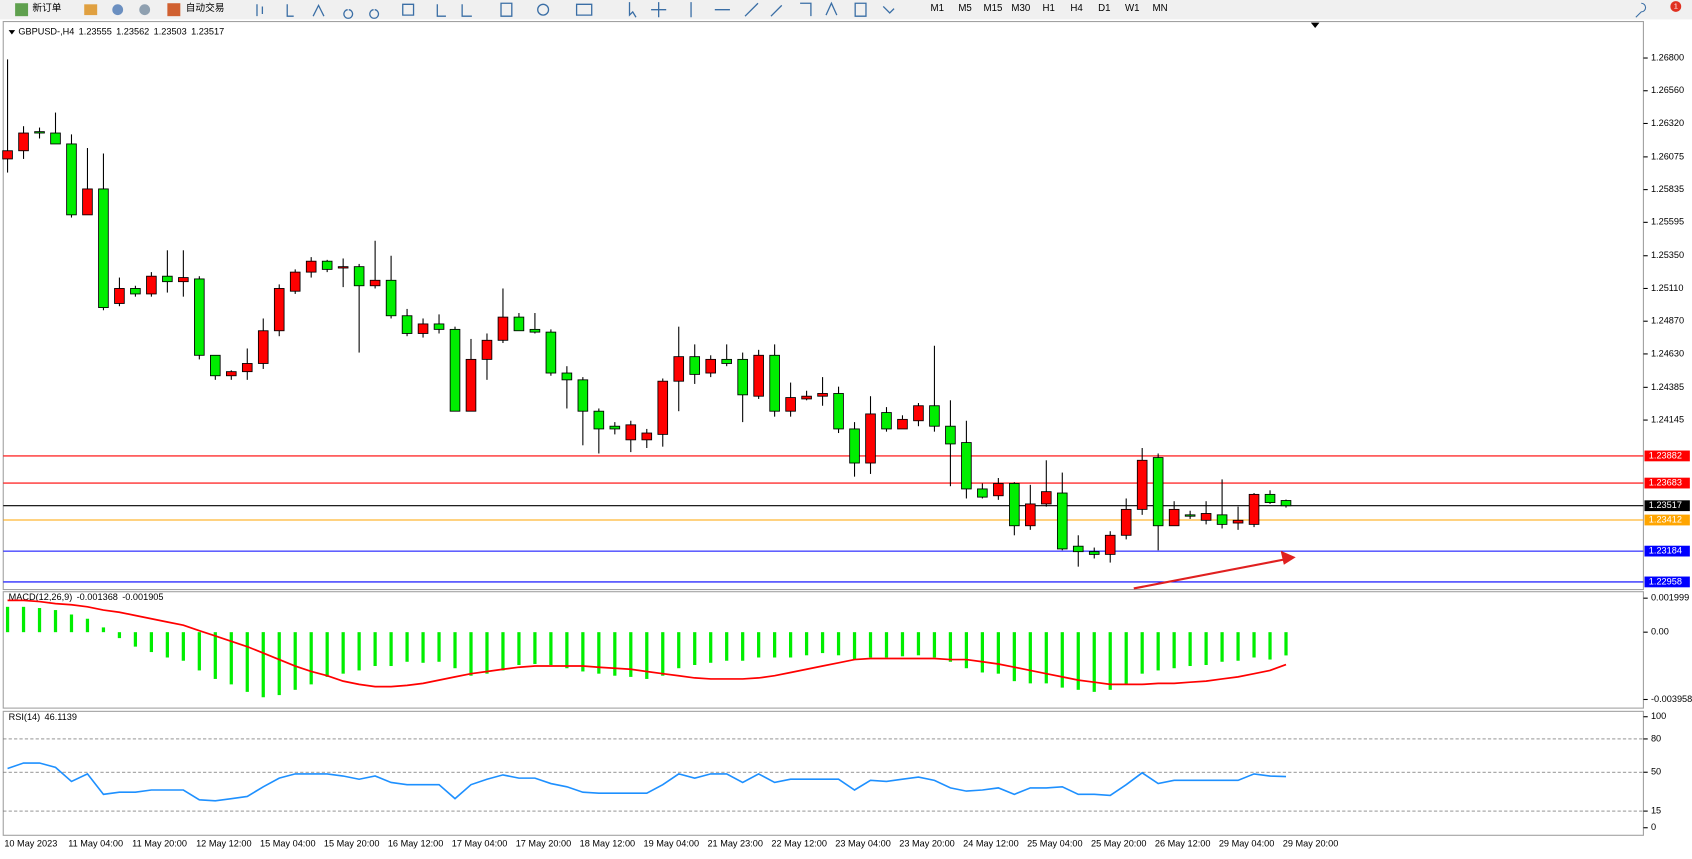  What do you see at coordinates (1209, 574) in the screenshot?
I see `arrow-shaft` at bounding box center [1209, 574].